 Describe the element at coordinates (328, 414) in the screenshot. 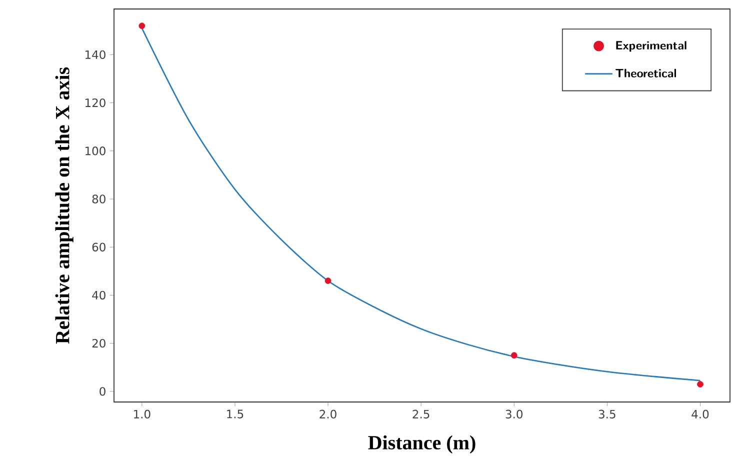

I see `x-tick-label: 2.0` at that location.